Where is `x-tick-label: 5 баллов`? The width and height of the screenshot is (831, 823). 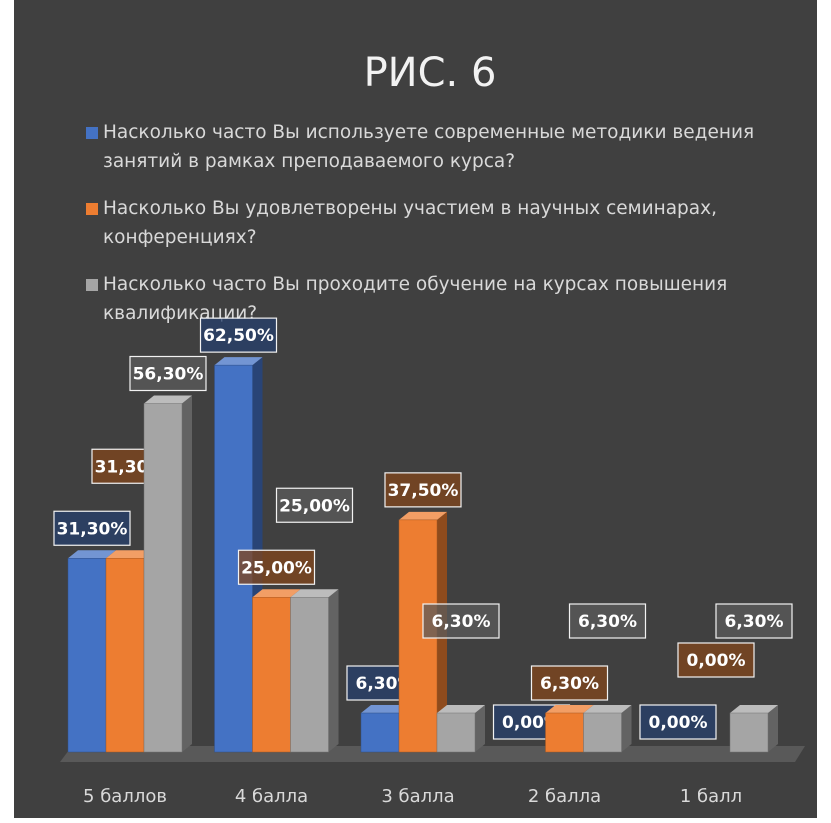
x-tick-label: 5 баллов is located at coordinates (125, 796).